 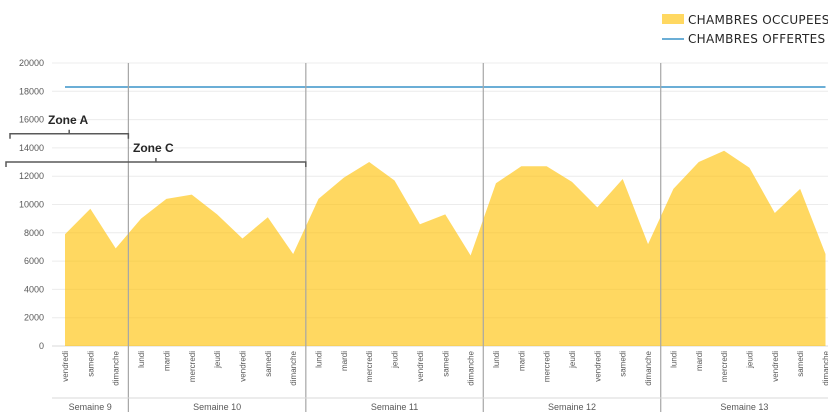 I want to click on zone-bracket: Zone C, so click(x=156, y=154).